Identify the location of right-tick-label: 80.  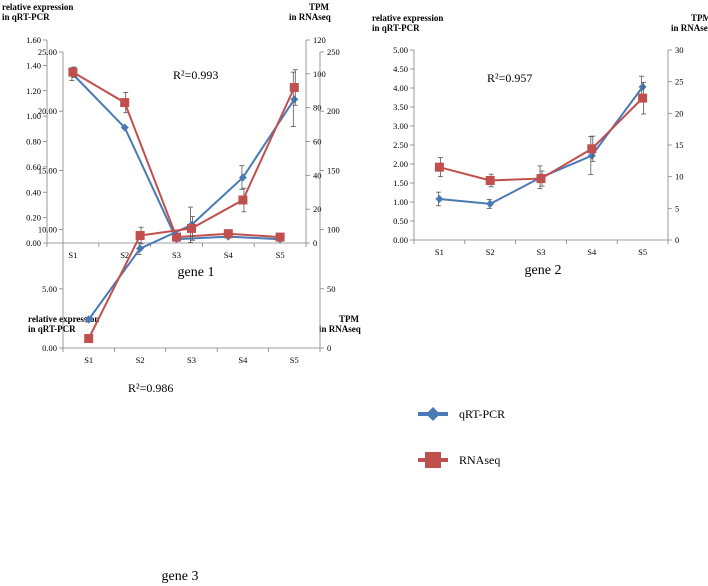
(317, 108).